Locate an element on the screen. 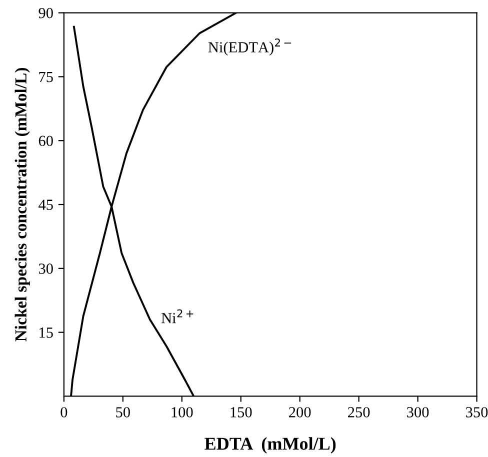  y-tick-label: 45 is located at coordinates (45, 205).